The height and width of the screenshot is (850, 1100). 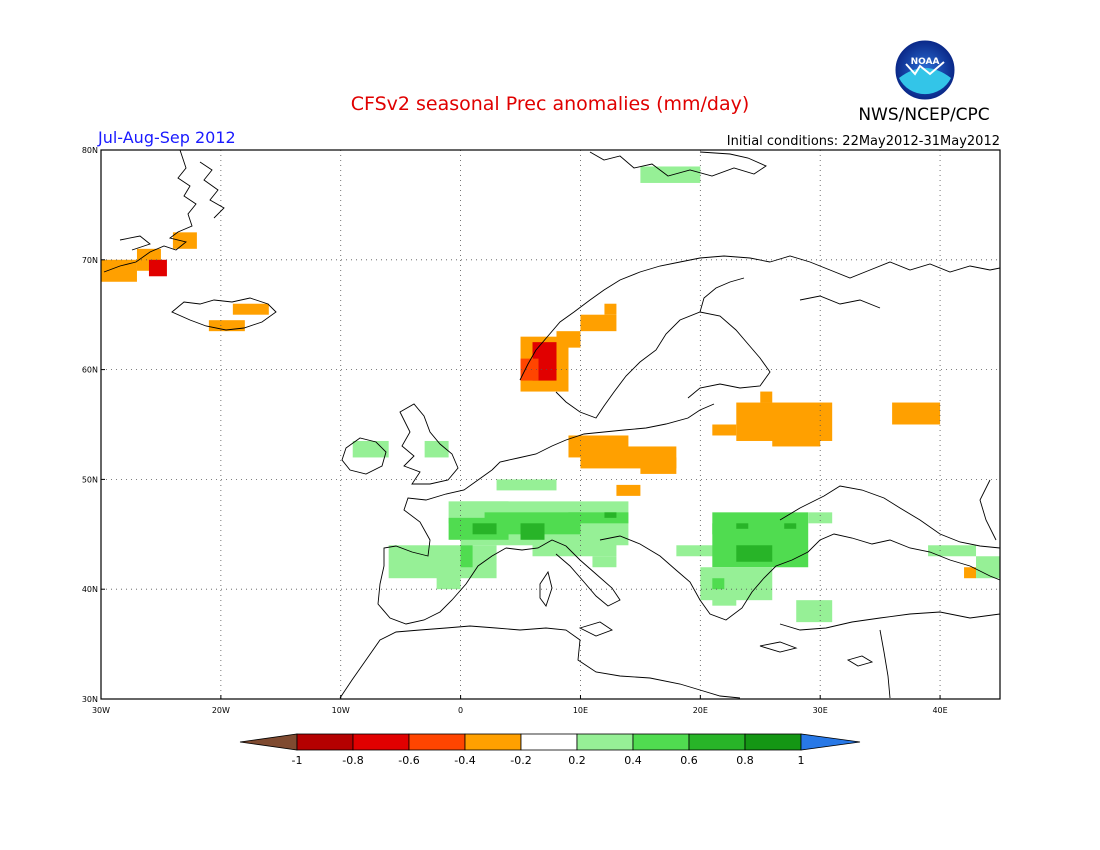 What do you see at coordinates (520, 760) in the screenshot?
I see `colorbar-tick-label: -0.2` at bounding box center [520, 760].